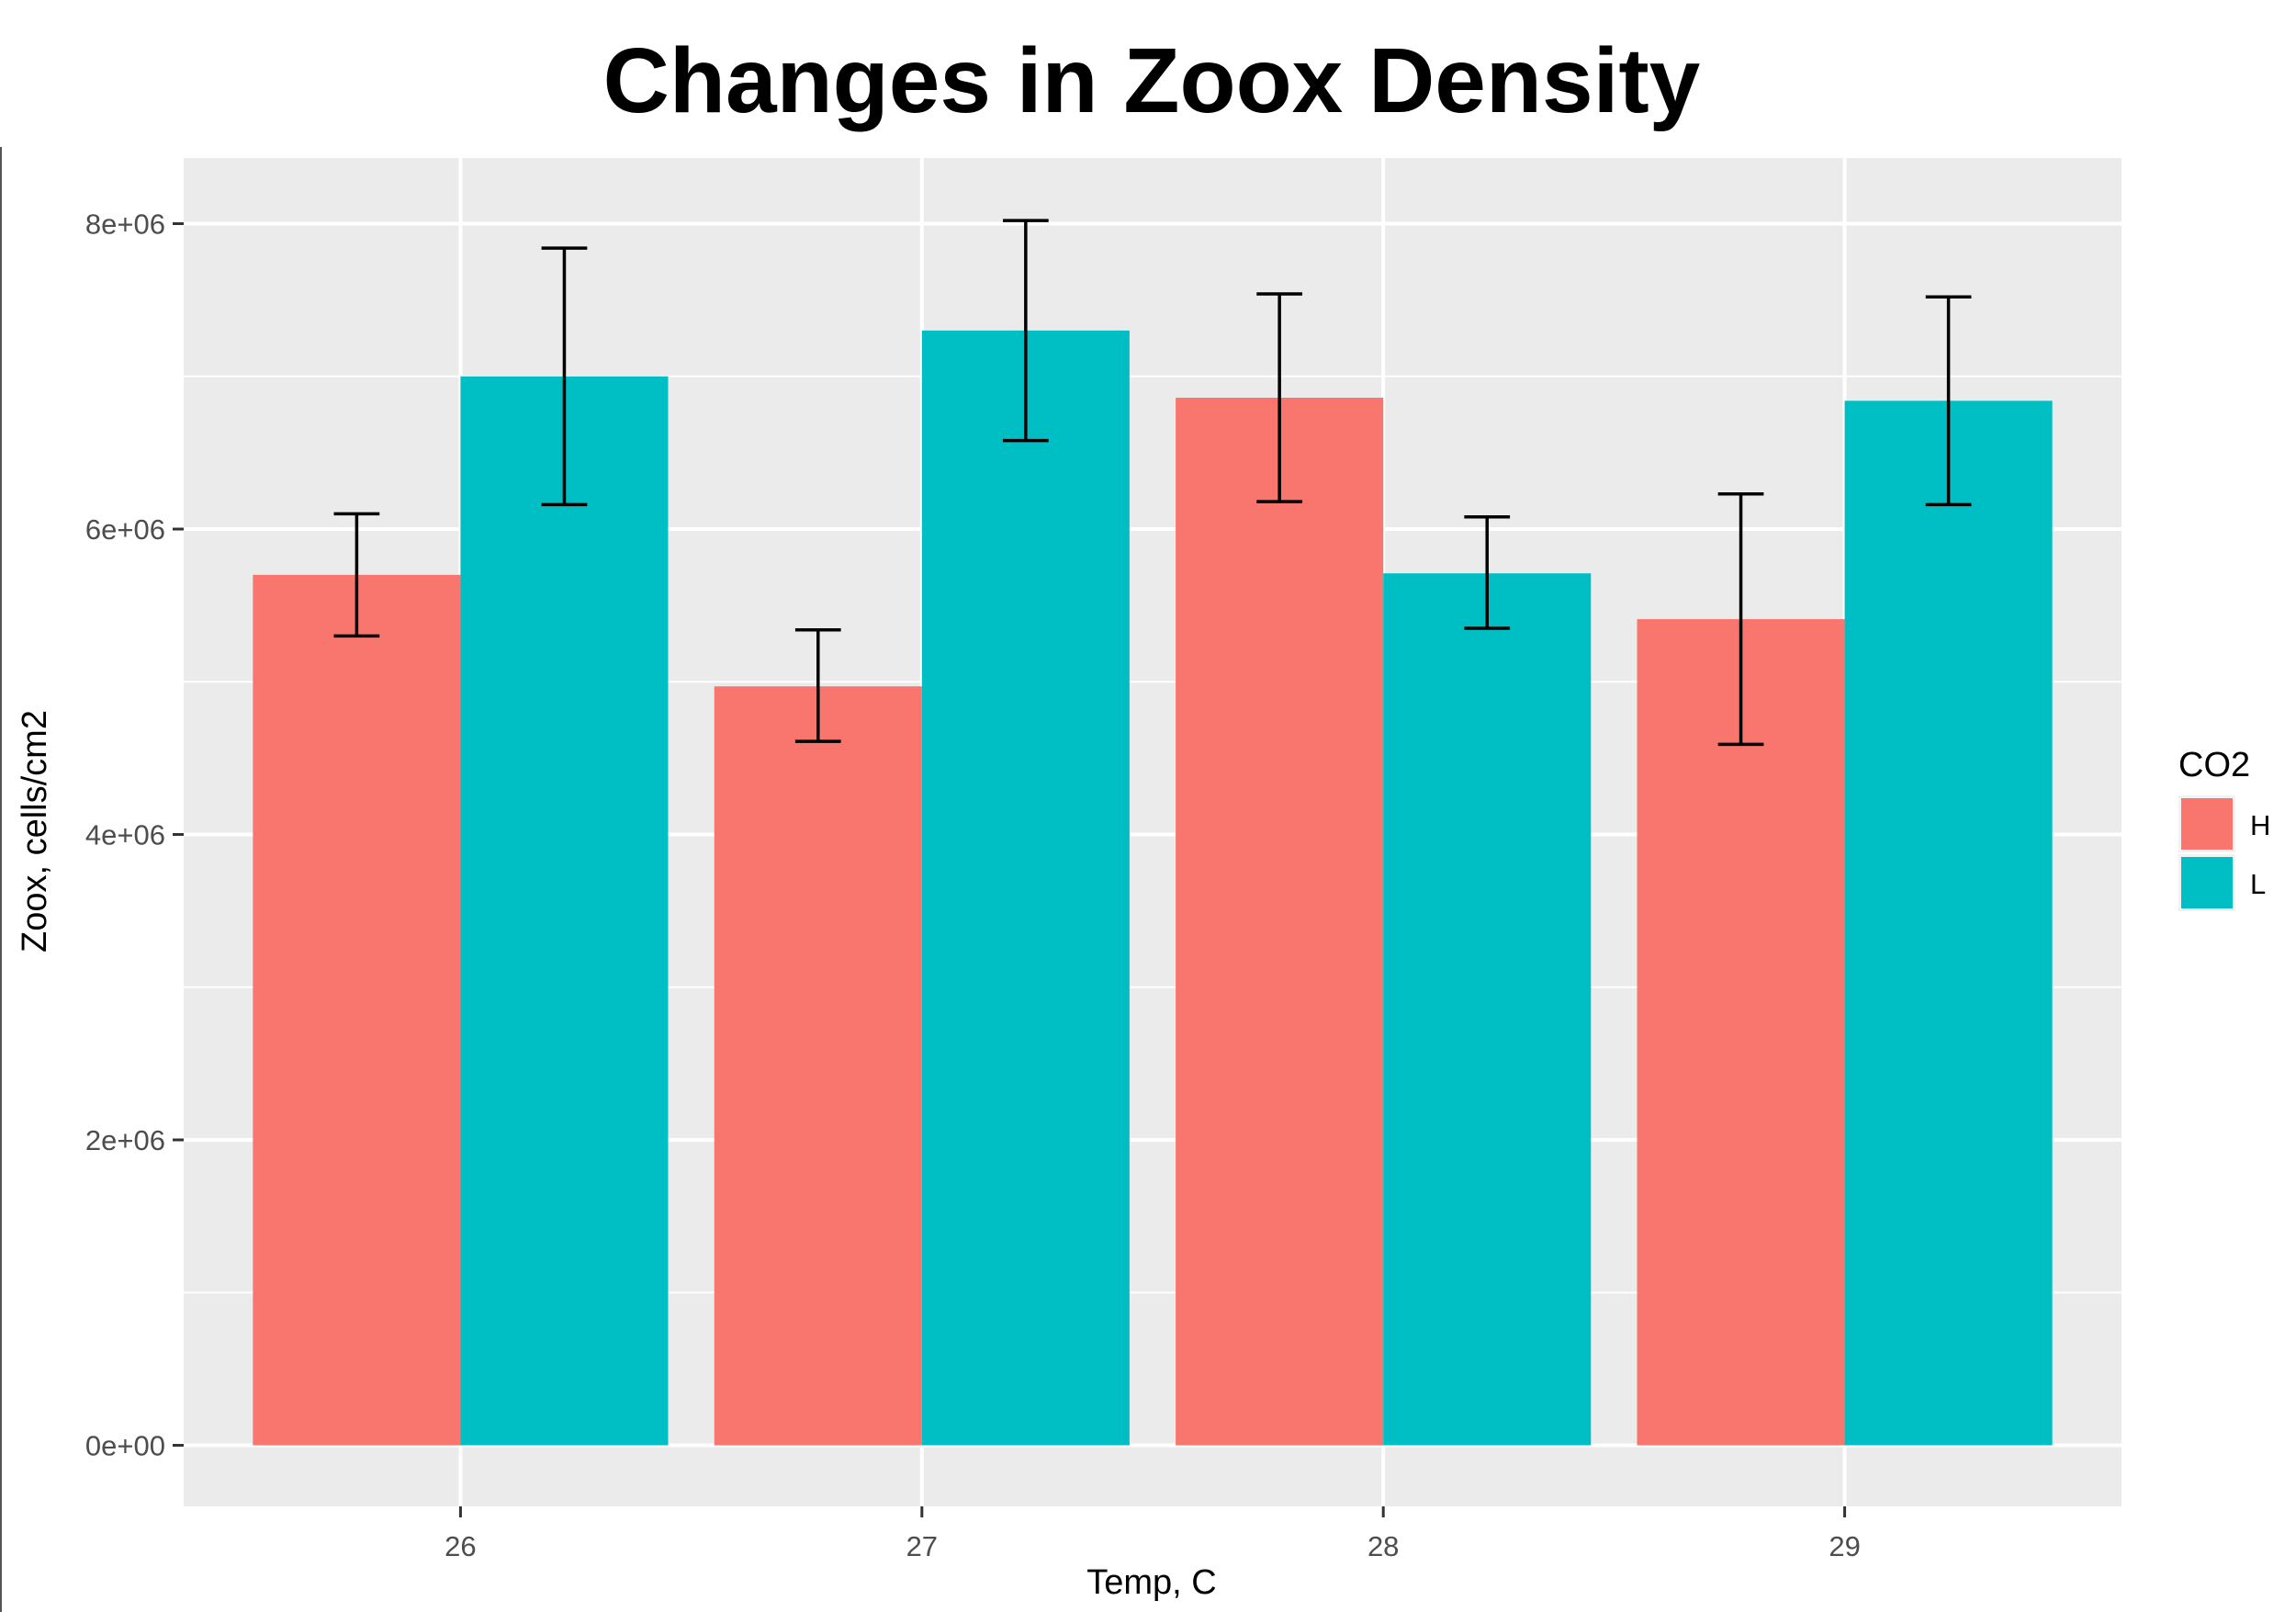  I want to click on x-tick-label: 28, so click(1383, 1546).